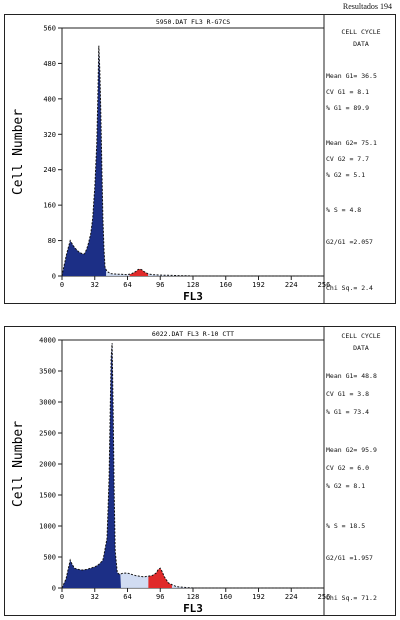 The height and width of the screenshot is (620, 400). Describe the element at coordinates (348, 468) in the screenshot. I see `stat-cv-g2: CV G2 = 6.0` at that location.